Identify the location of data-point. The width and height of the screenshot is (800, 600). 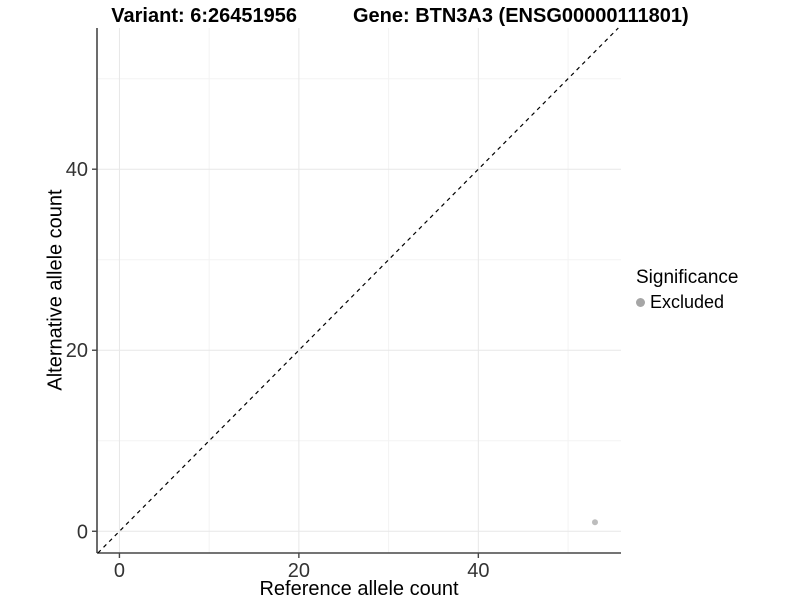
(594, 522).